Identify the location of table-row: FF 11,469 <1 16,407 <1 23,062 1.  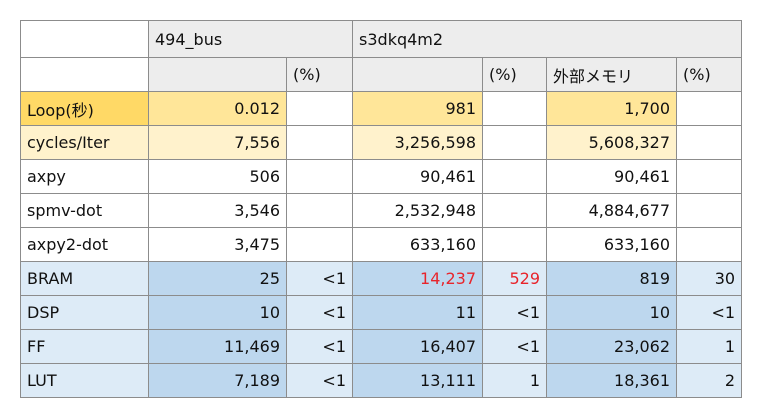
(381, 346).